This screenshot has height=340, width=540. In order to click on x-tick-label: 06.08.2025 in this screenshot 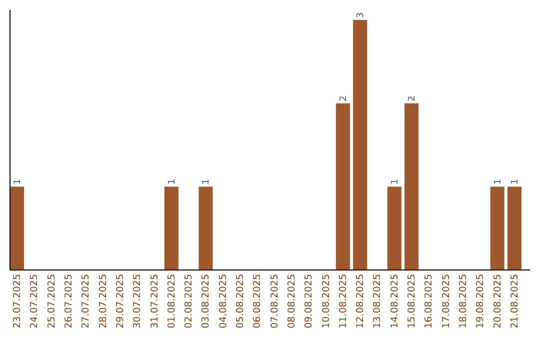, I will do `click(258, 301)`.